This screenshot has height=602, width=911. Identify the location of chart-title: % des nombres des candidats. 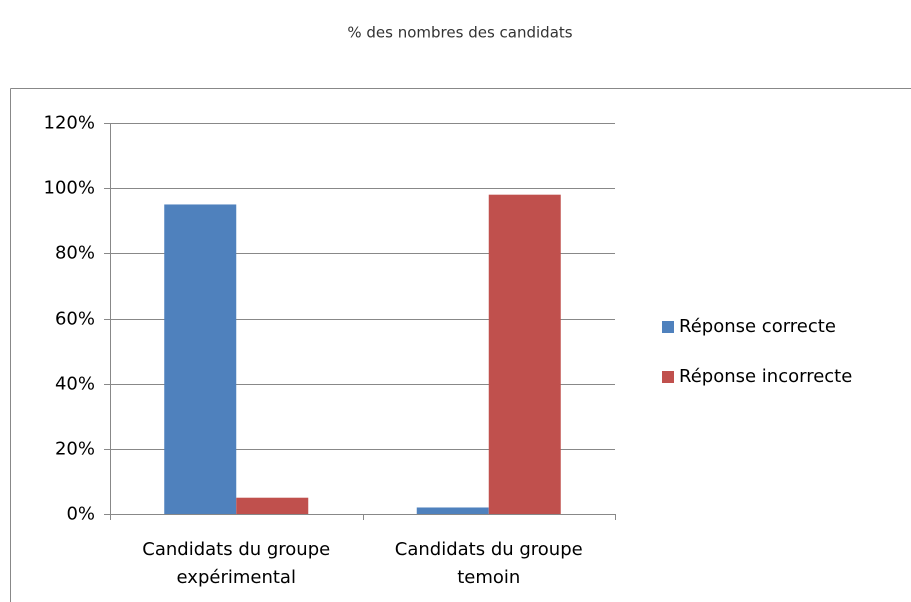
(459, 33).